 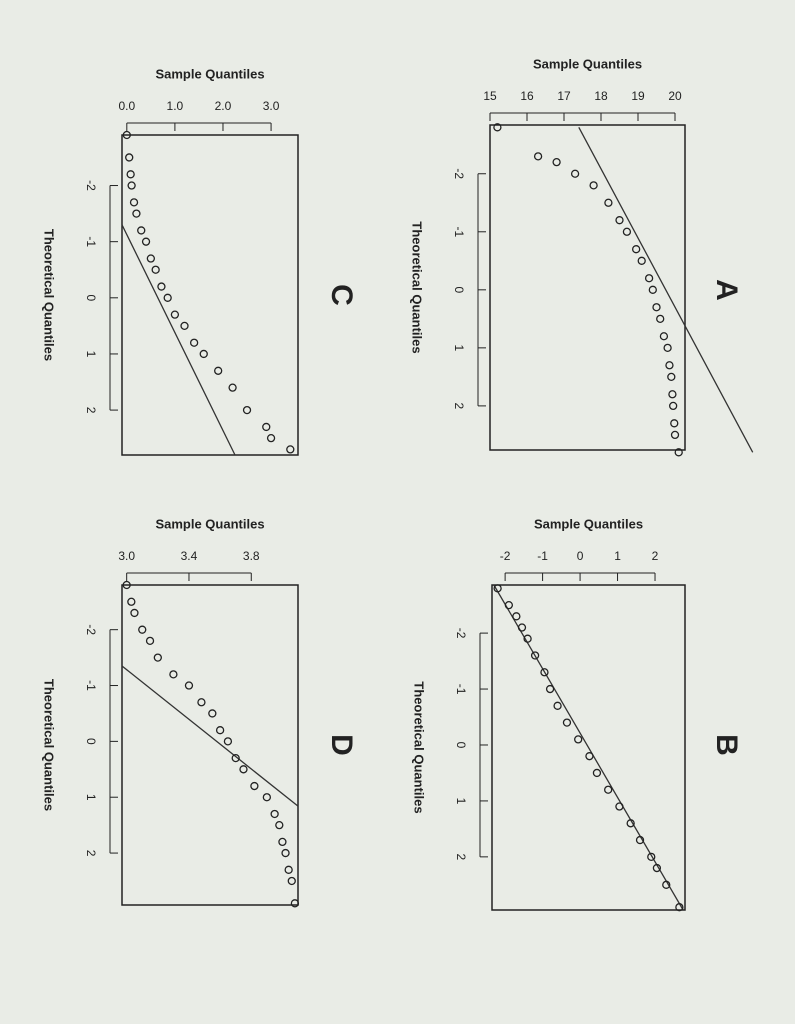 I want to click on panel-label: A, so click(x=726, y=290).